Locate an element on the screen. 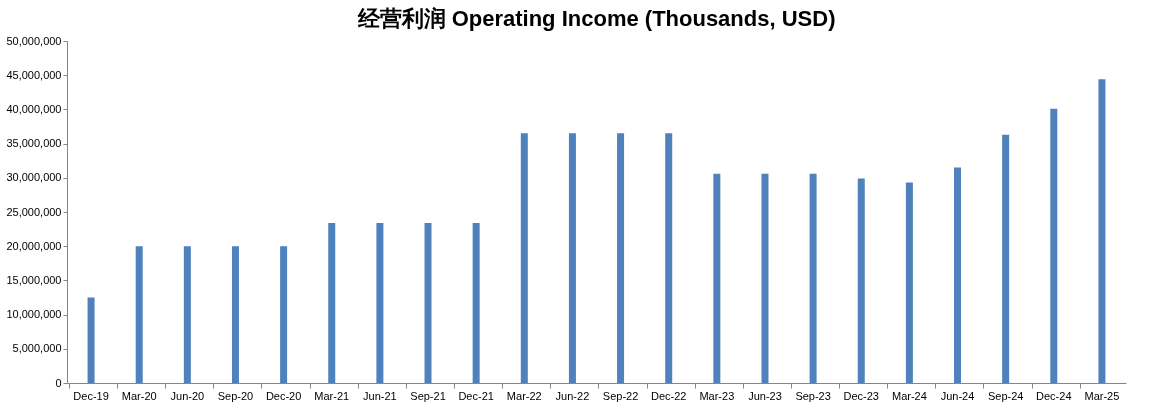 This screenshot has width=1151, height=409. x-tick-label: Sep-24 is located at coordinates (1005, 395).